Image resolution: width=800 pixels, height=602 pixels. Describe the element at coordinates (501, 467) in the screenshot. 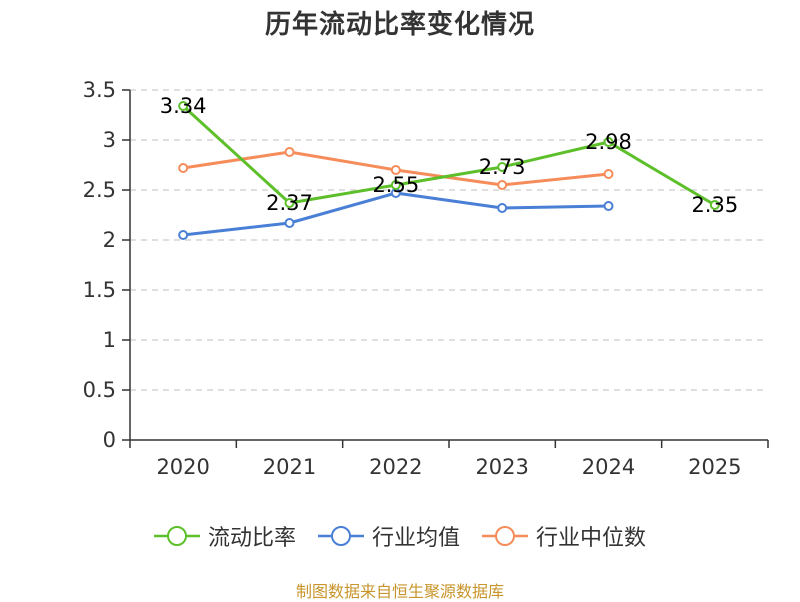

I see `x-tick-label: 2023` at that location.